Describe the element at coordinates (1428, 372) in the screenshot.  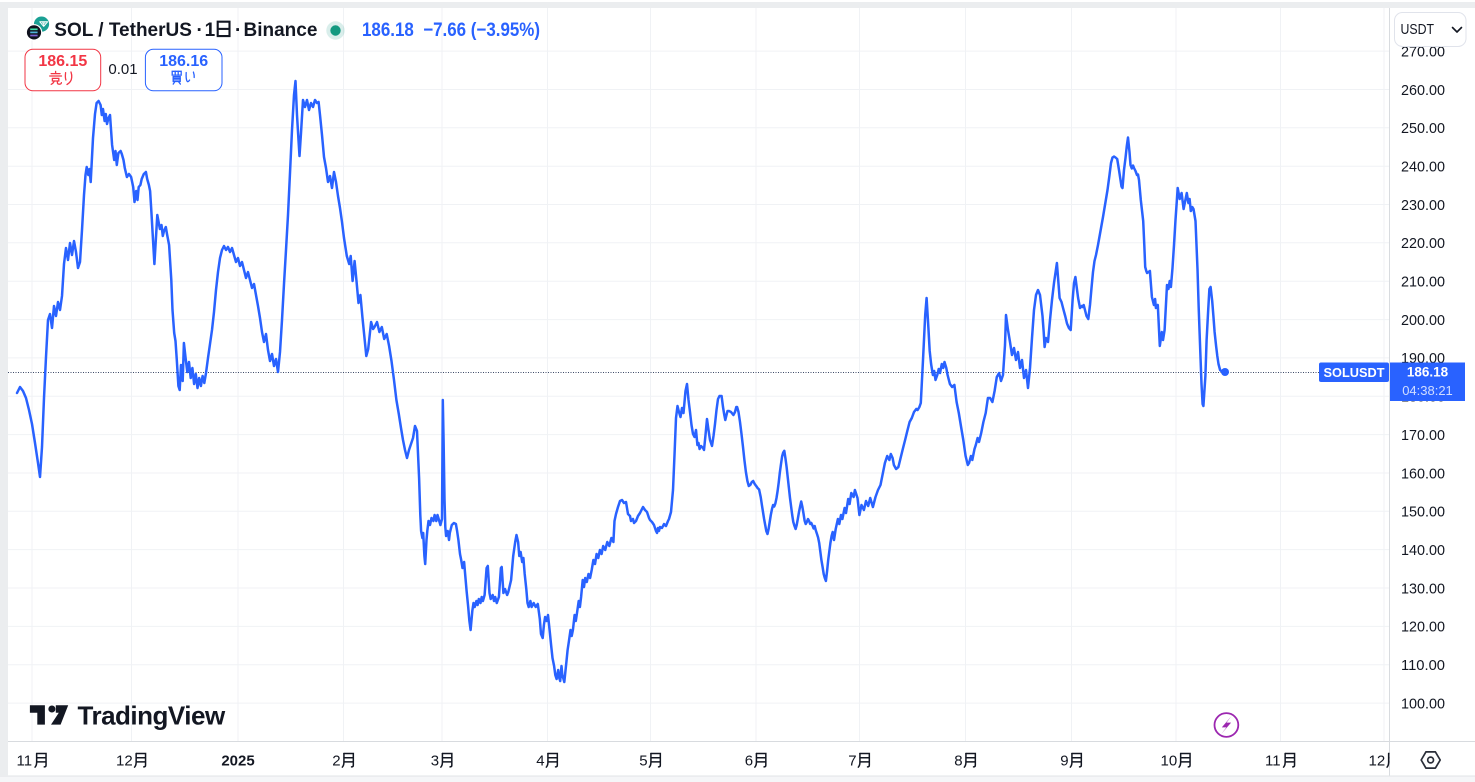
I see `svg-text: 186.18` at that location.